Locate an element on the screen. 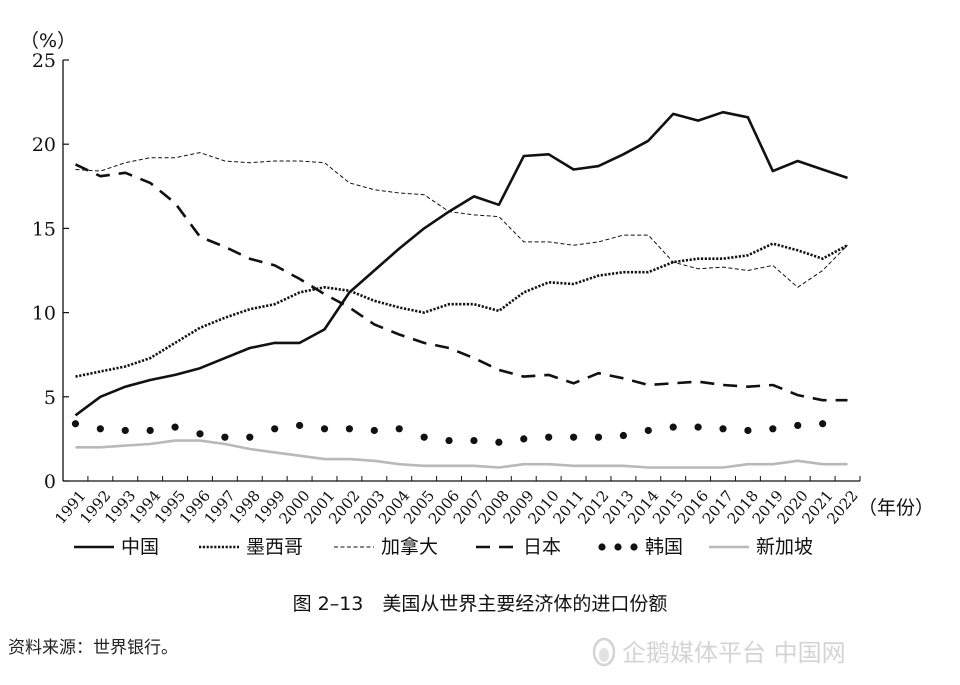  source-note: 资料来源：世界银行。 is located at coordinates (93, 648).